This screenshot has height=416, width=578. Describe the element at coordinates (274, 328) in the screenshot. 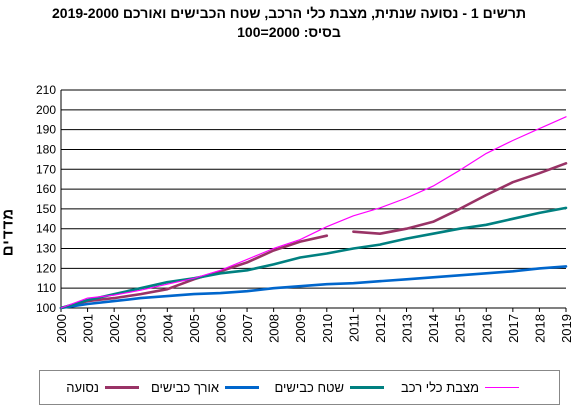

I see `x-tick-label: 2008` at that location.